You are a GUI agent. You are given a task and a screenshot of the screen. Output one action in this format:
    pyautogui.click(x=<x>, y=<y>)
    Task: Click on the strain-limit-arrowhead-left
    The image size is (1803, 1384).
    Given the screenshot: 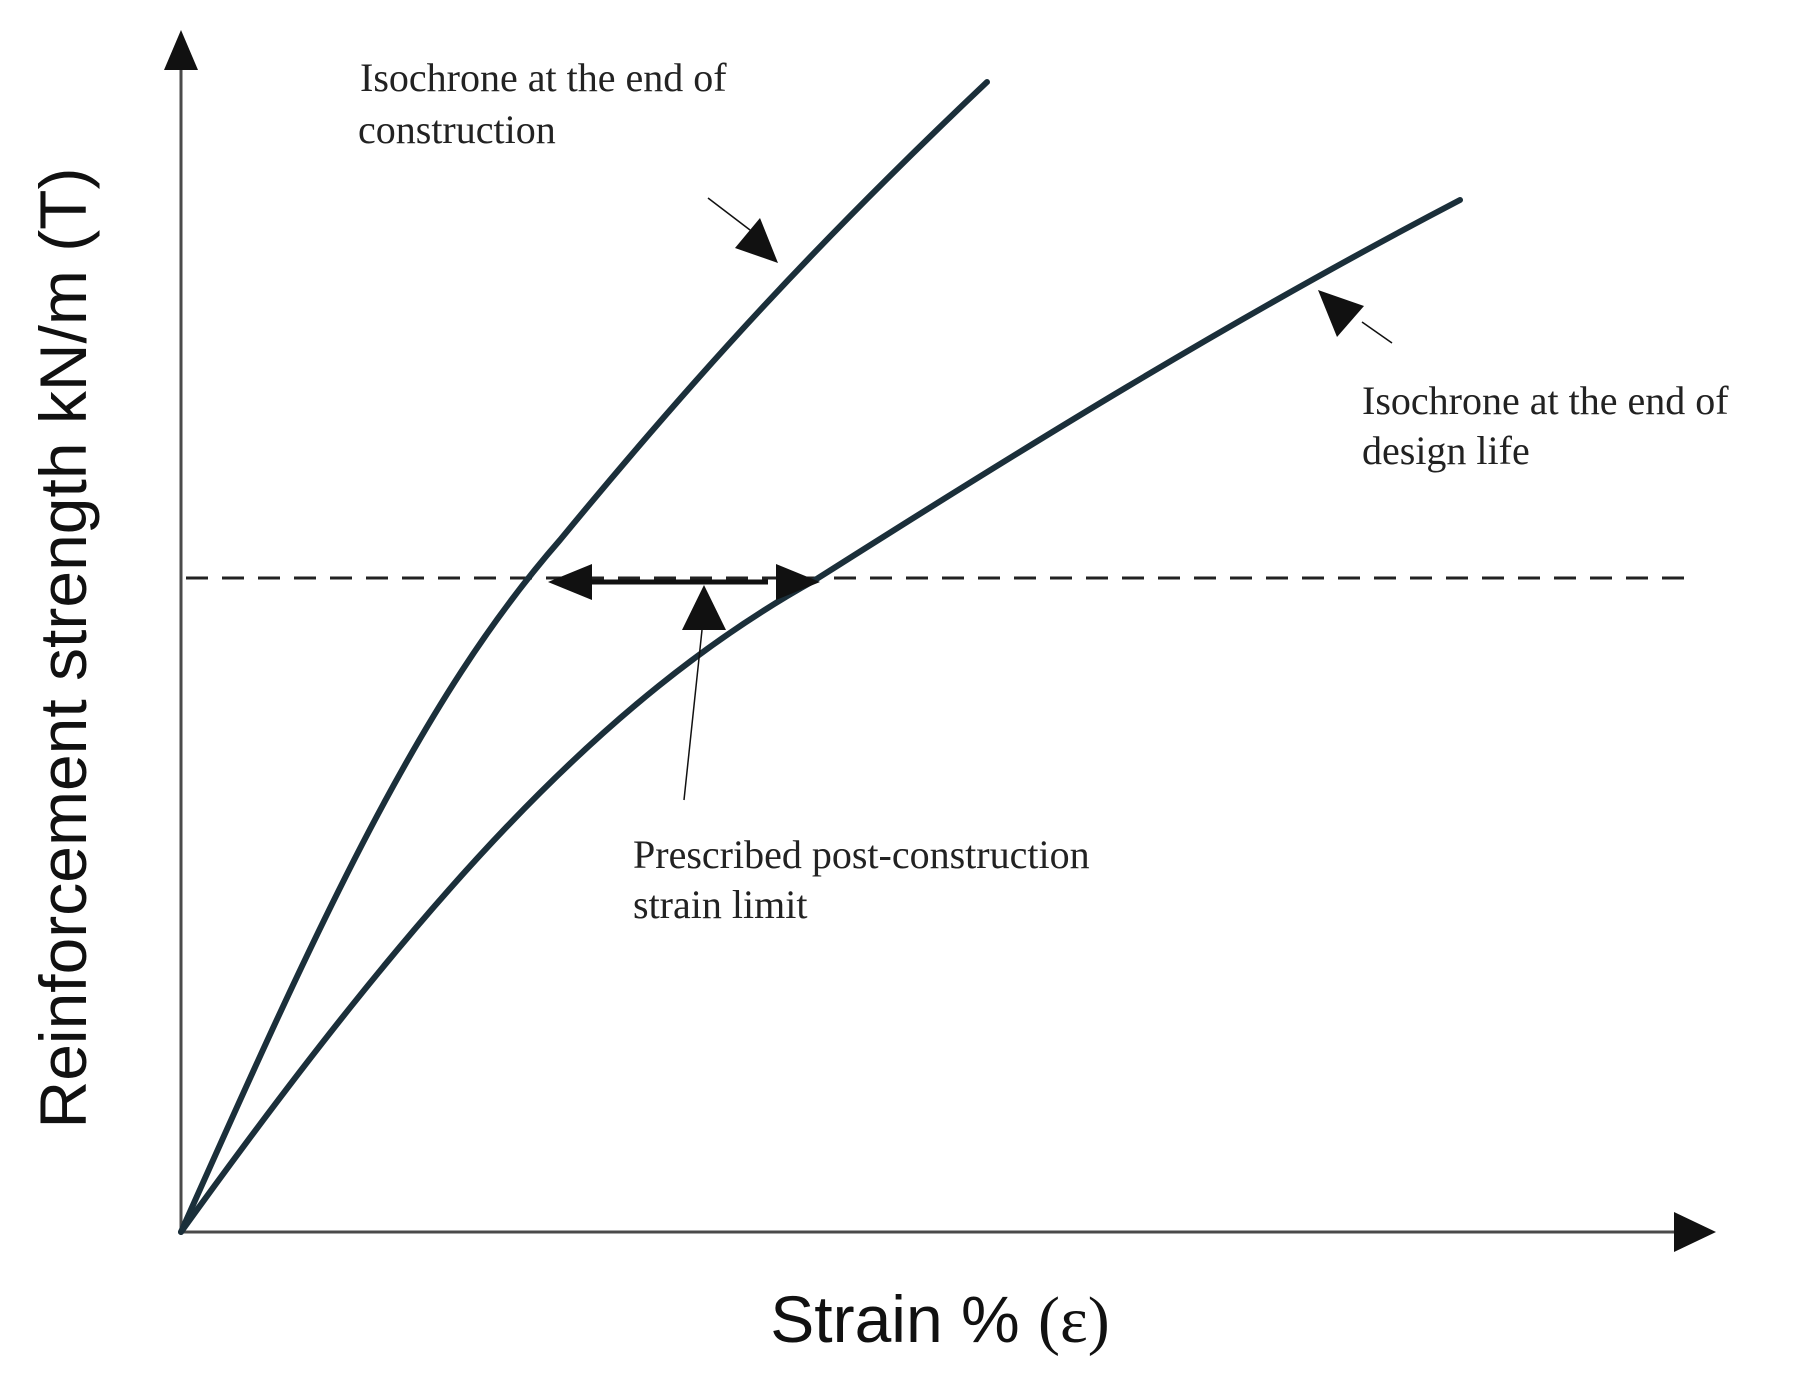 What is the action you would take?
    pyautogui.click(x=570, y=582)
    